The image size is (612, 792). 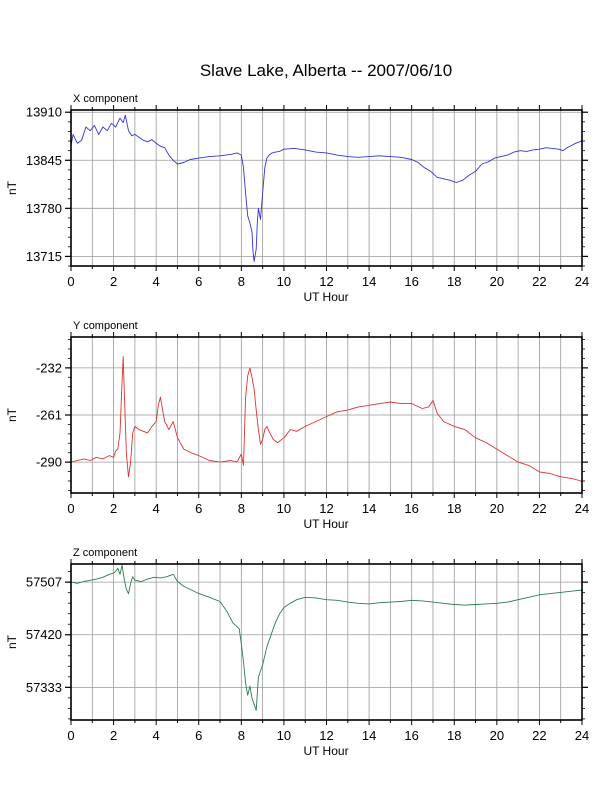 I want to click on y-tick-label: 57333, so click(x=44, y=687).